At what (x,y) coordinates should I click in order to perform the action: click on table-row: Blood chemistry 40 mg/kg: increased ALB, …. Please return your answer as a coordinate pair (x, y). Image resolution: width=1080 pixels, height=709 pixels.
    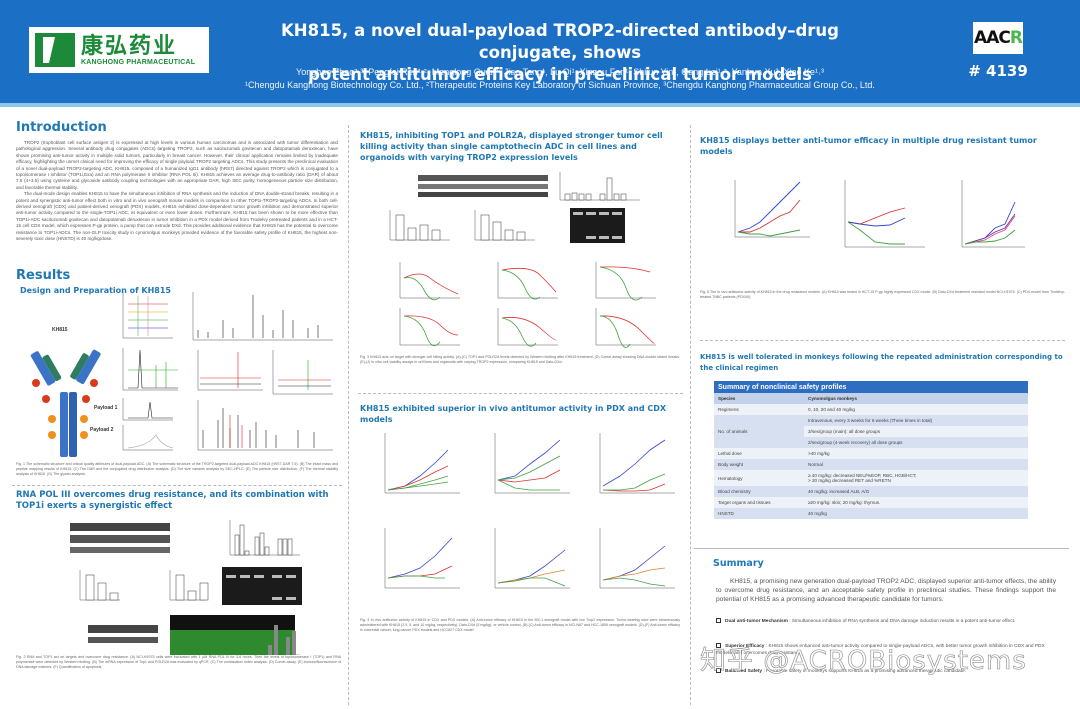
    Looking at the image, I should click on (871, 491).